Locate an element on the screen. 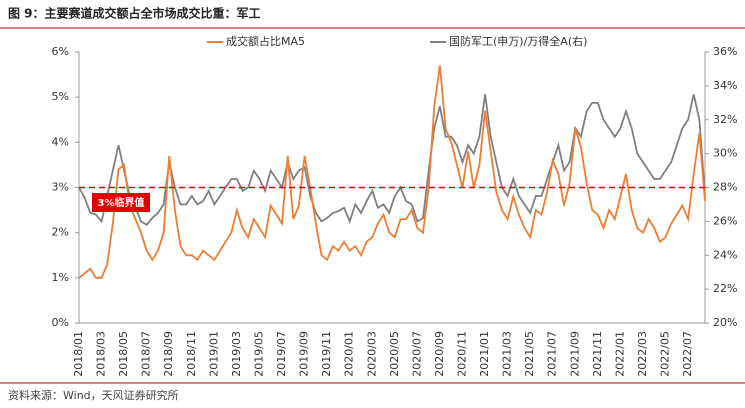 This screenshot has width=745, height=408. threshold-label: 3%临界值 is located at coordinates (121, 202).